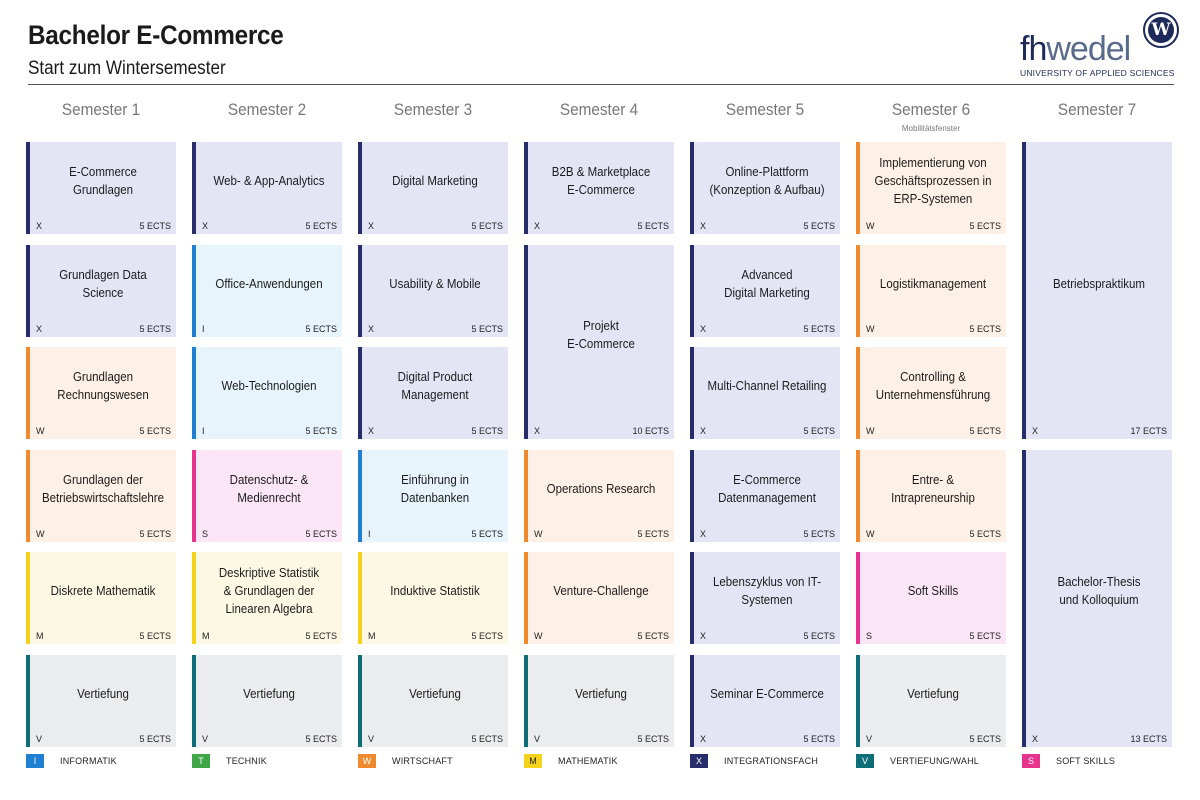  What do you see at coordinates (601, 591) in the screenshot?
I see `module-title: Venture-Challenge` at bounding box center [601, 591].